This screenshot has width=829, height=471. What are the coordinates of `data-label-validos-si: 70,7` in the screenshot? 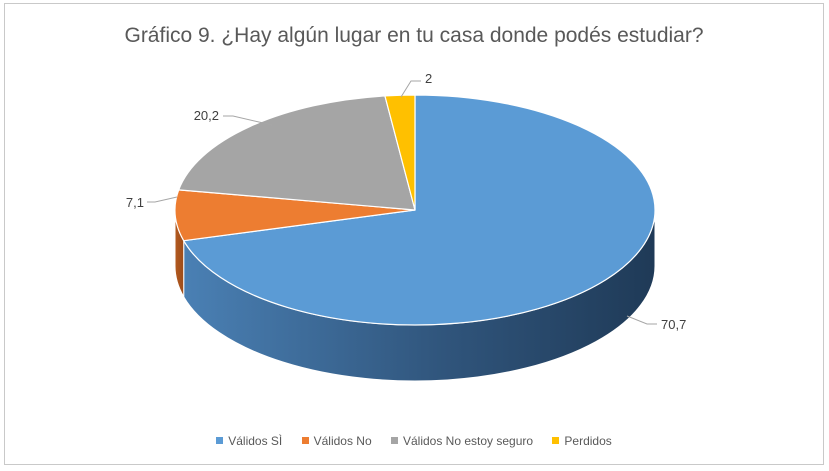 It's located at (673, 324).